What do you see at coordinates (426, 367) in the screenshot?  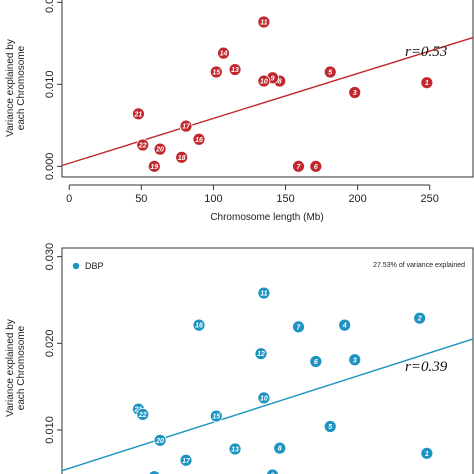 I see `bottom-correlation-label: r=0.39` at bounding box center [426, 367].